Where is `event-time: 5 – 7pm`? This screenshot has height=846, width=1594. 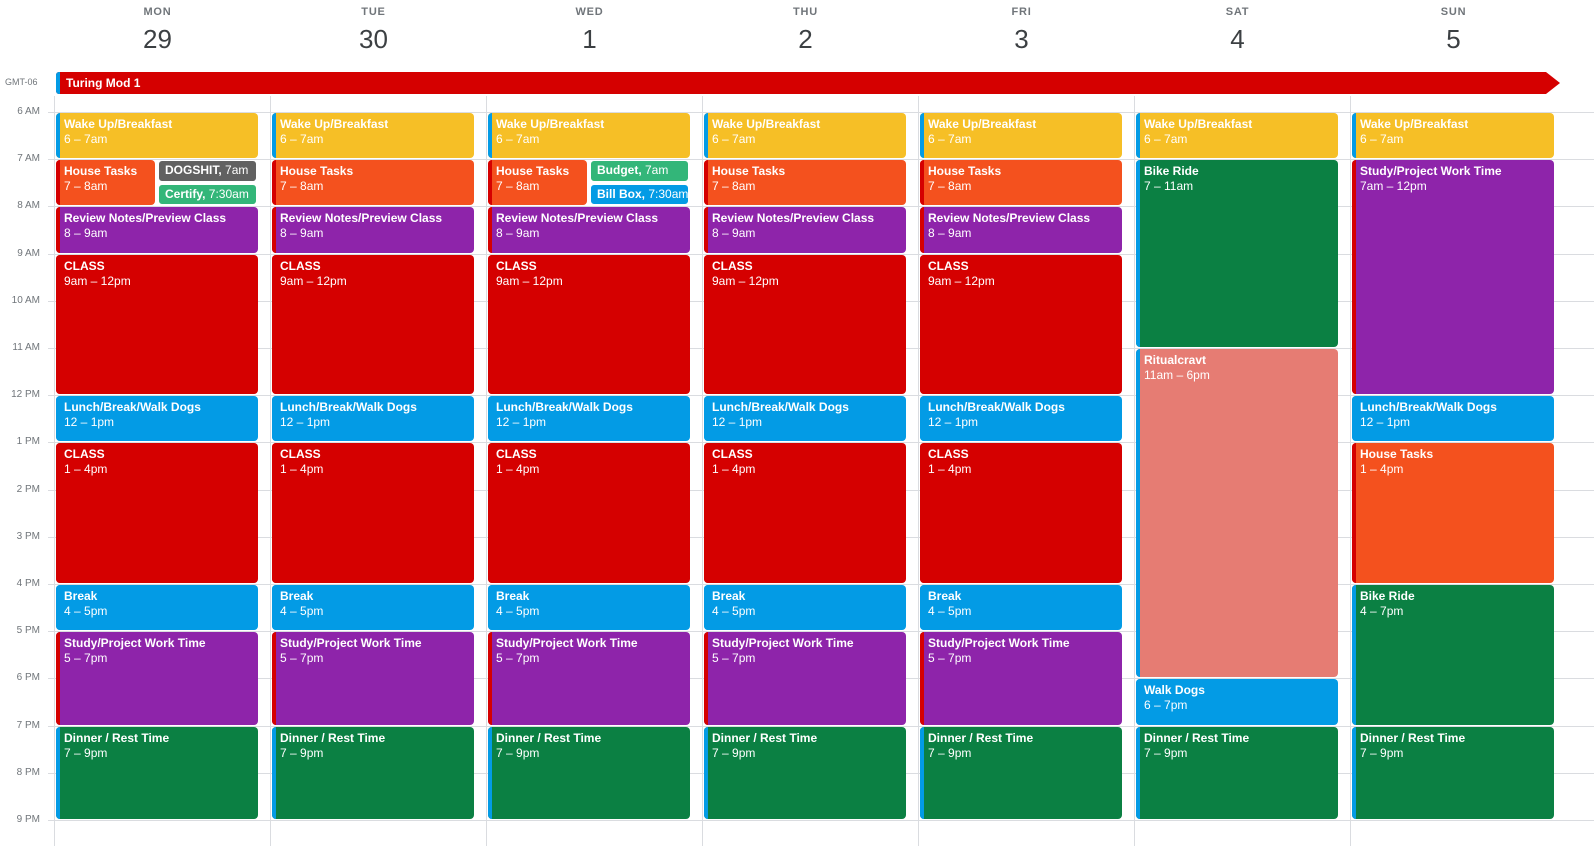
event-time: 5 – 7pm is located at coordinates (518, 658).